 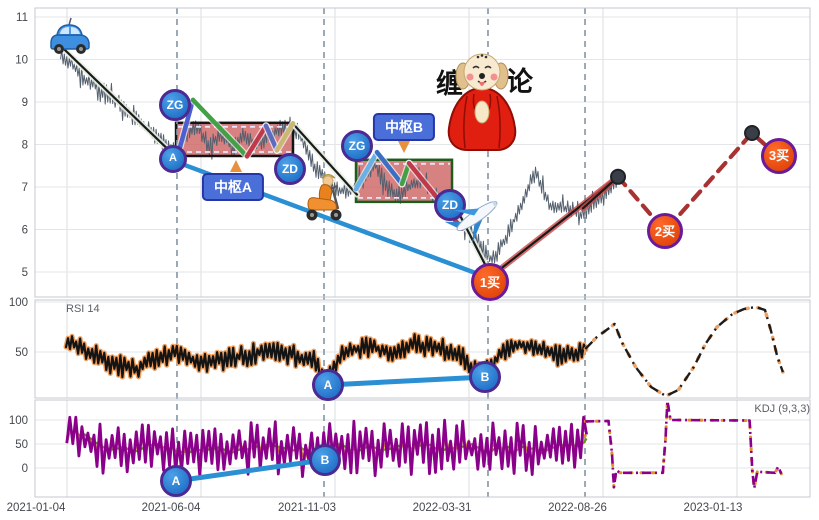 I want to click on axis-tick-label: 11, so click(x=22, y=18).